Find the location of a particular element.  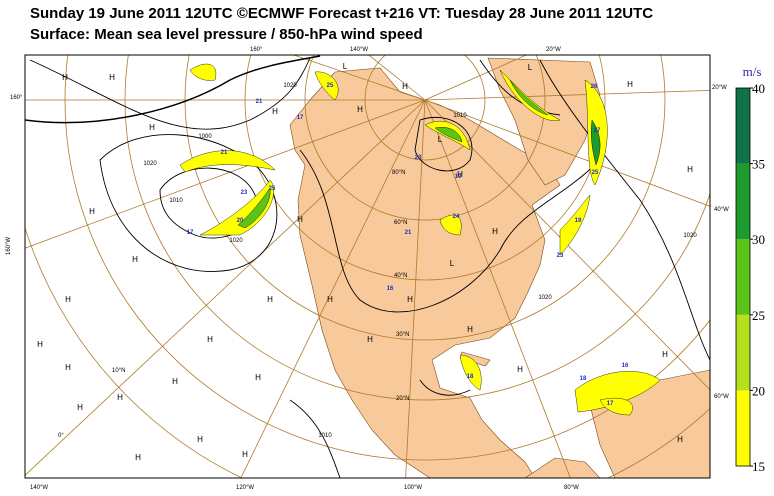

geo-label: 120°W is located at coordinates (245, 488).